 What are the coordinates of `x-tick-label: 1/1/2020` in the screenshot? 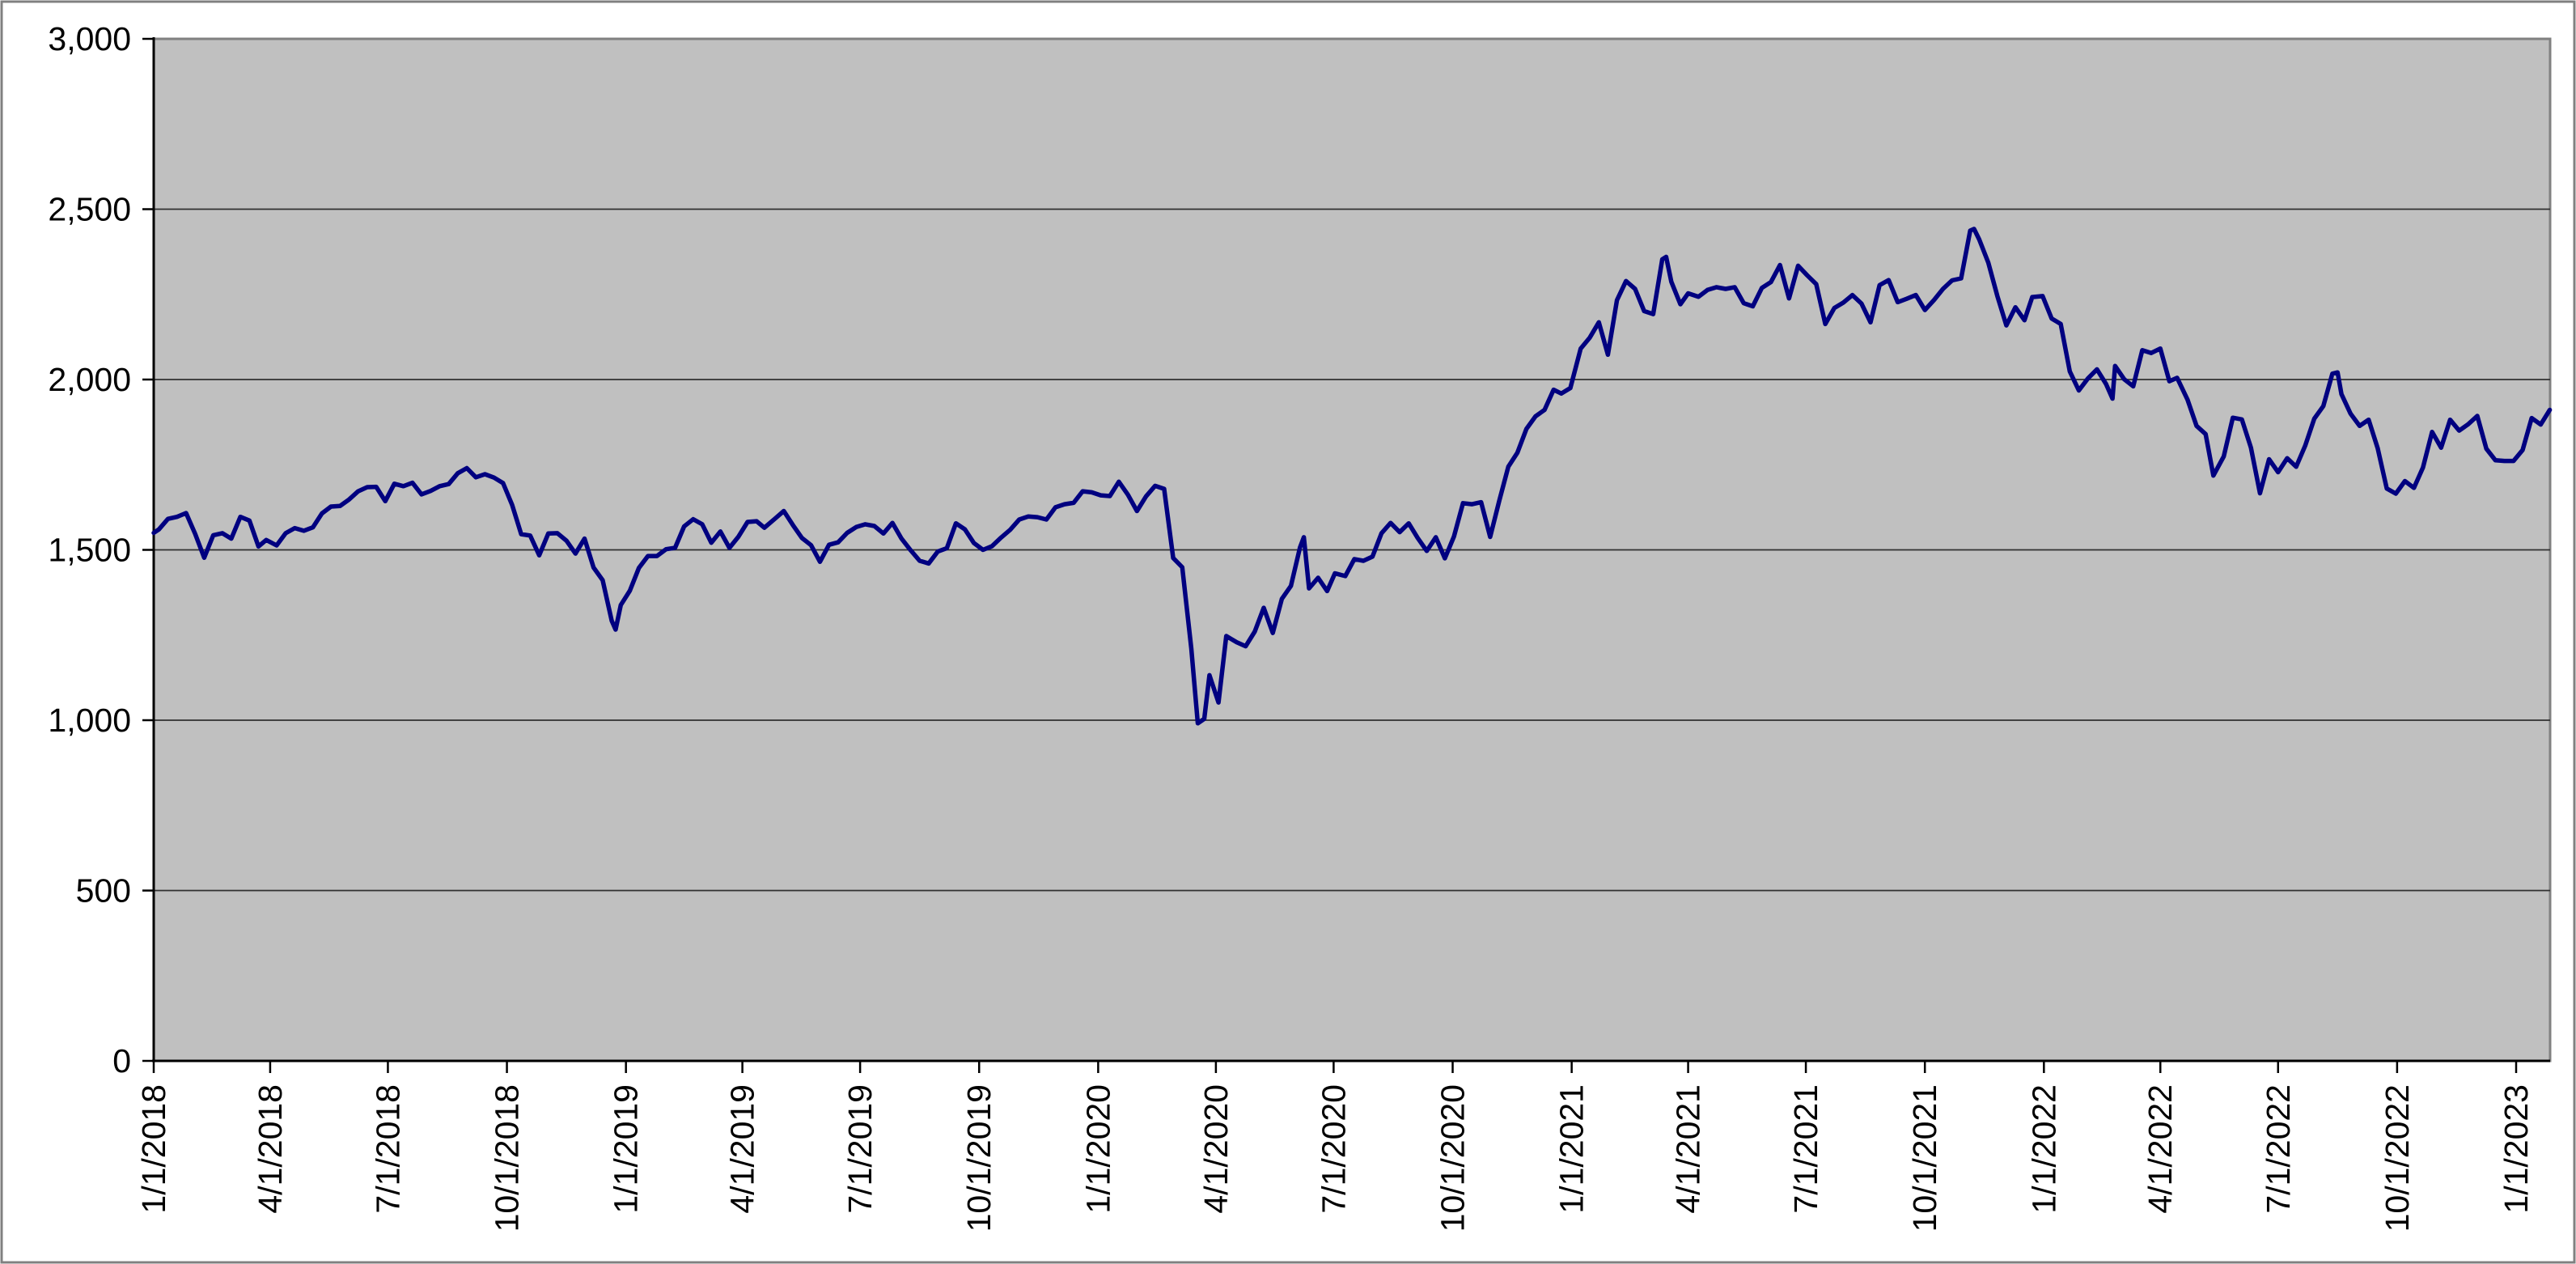 It's located at (1097, 1149).